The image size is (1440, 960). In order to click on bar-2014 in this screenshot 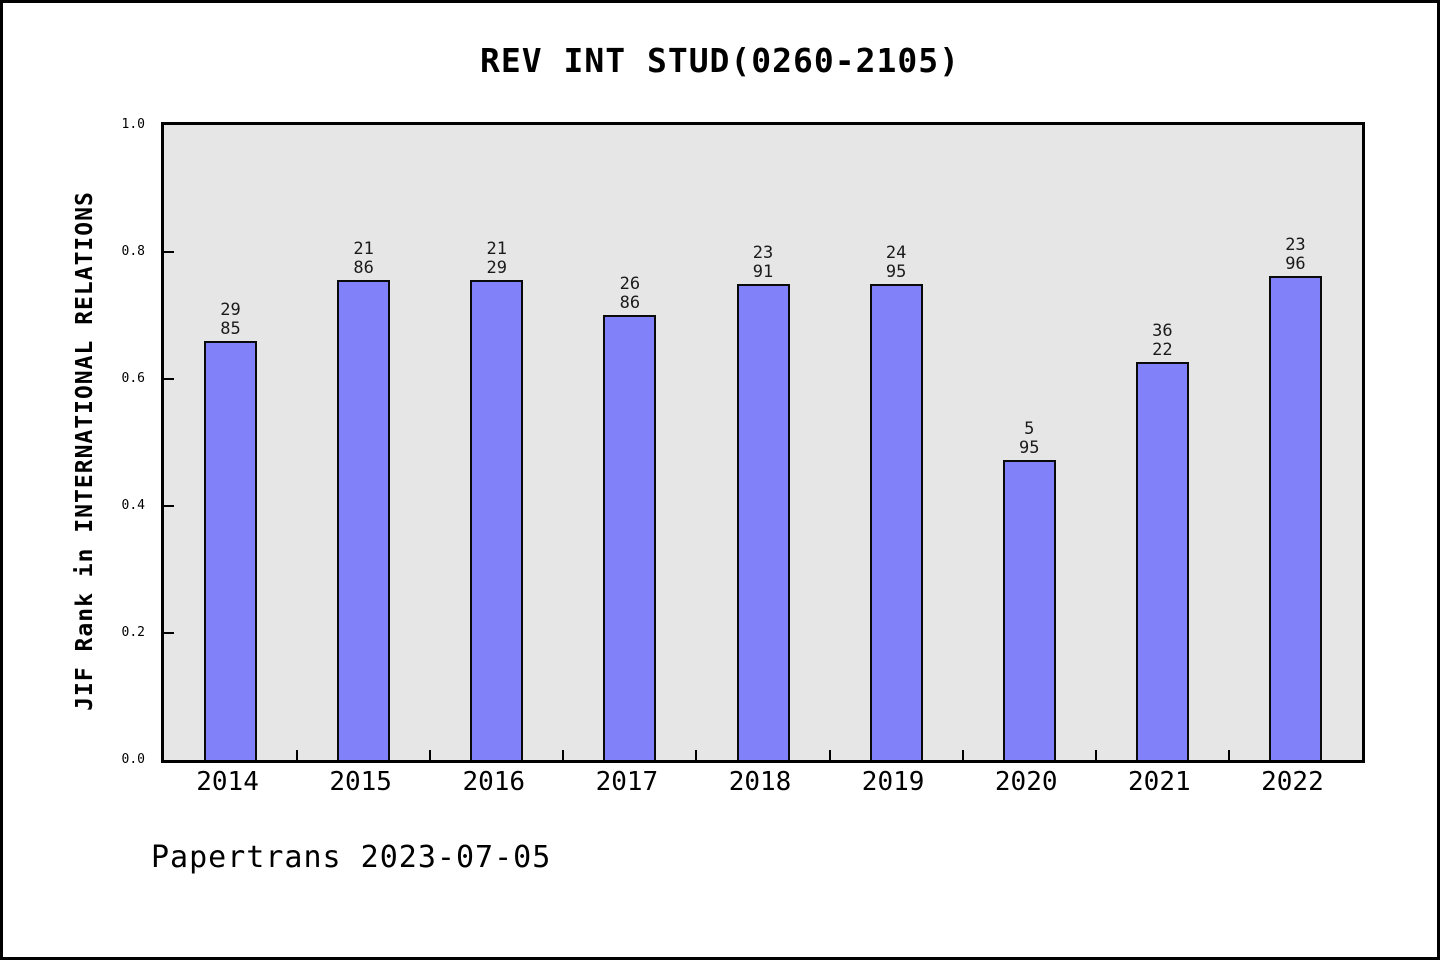, I will do `click(231, 550)`.